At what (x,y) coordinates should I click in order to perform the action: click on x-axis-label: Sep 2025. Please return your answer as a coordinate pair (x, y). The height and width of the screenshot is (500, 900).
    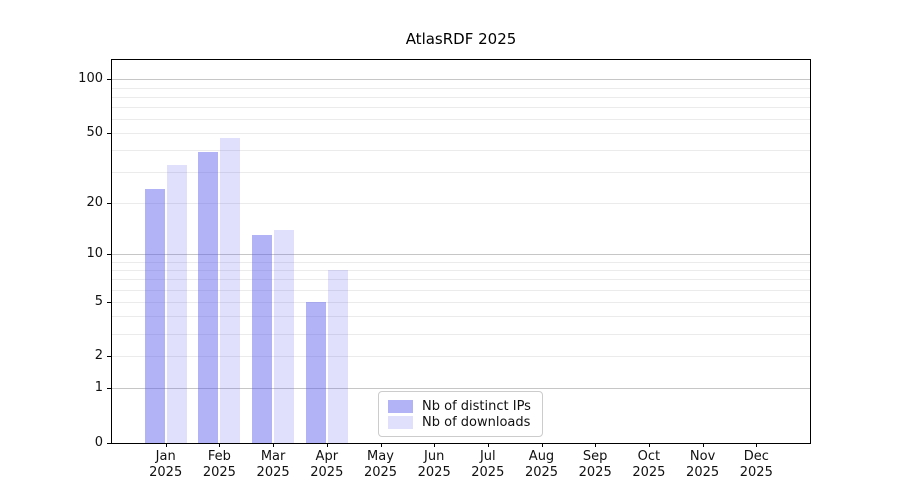
    Looking at the image, I should click on (595, 464).